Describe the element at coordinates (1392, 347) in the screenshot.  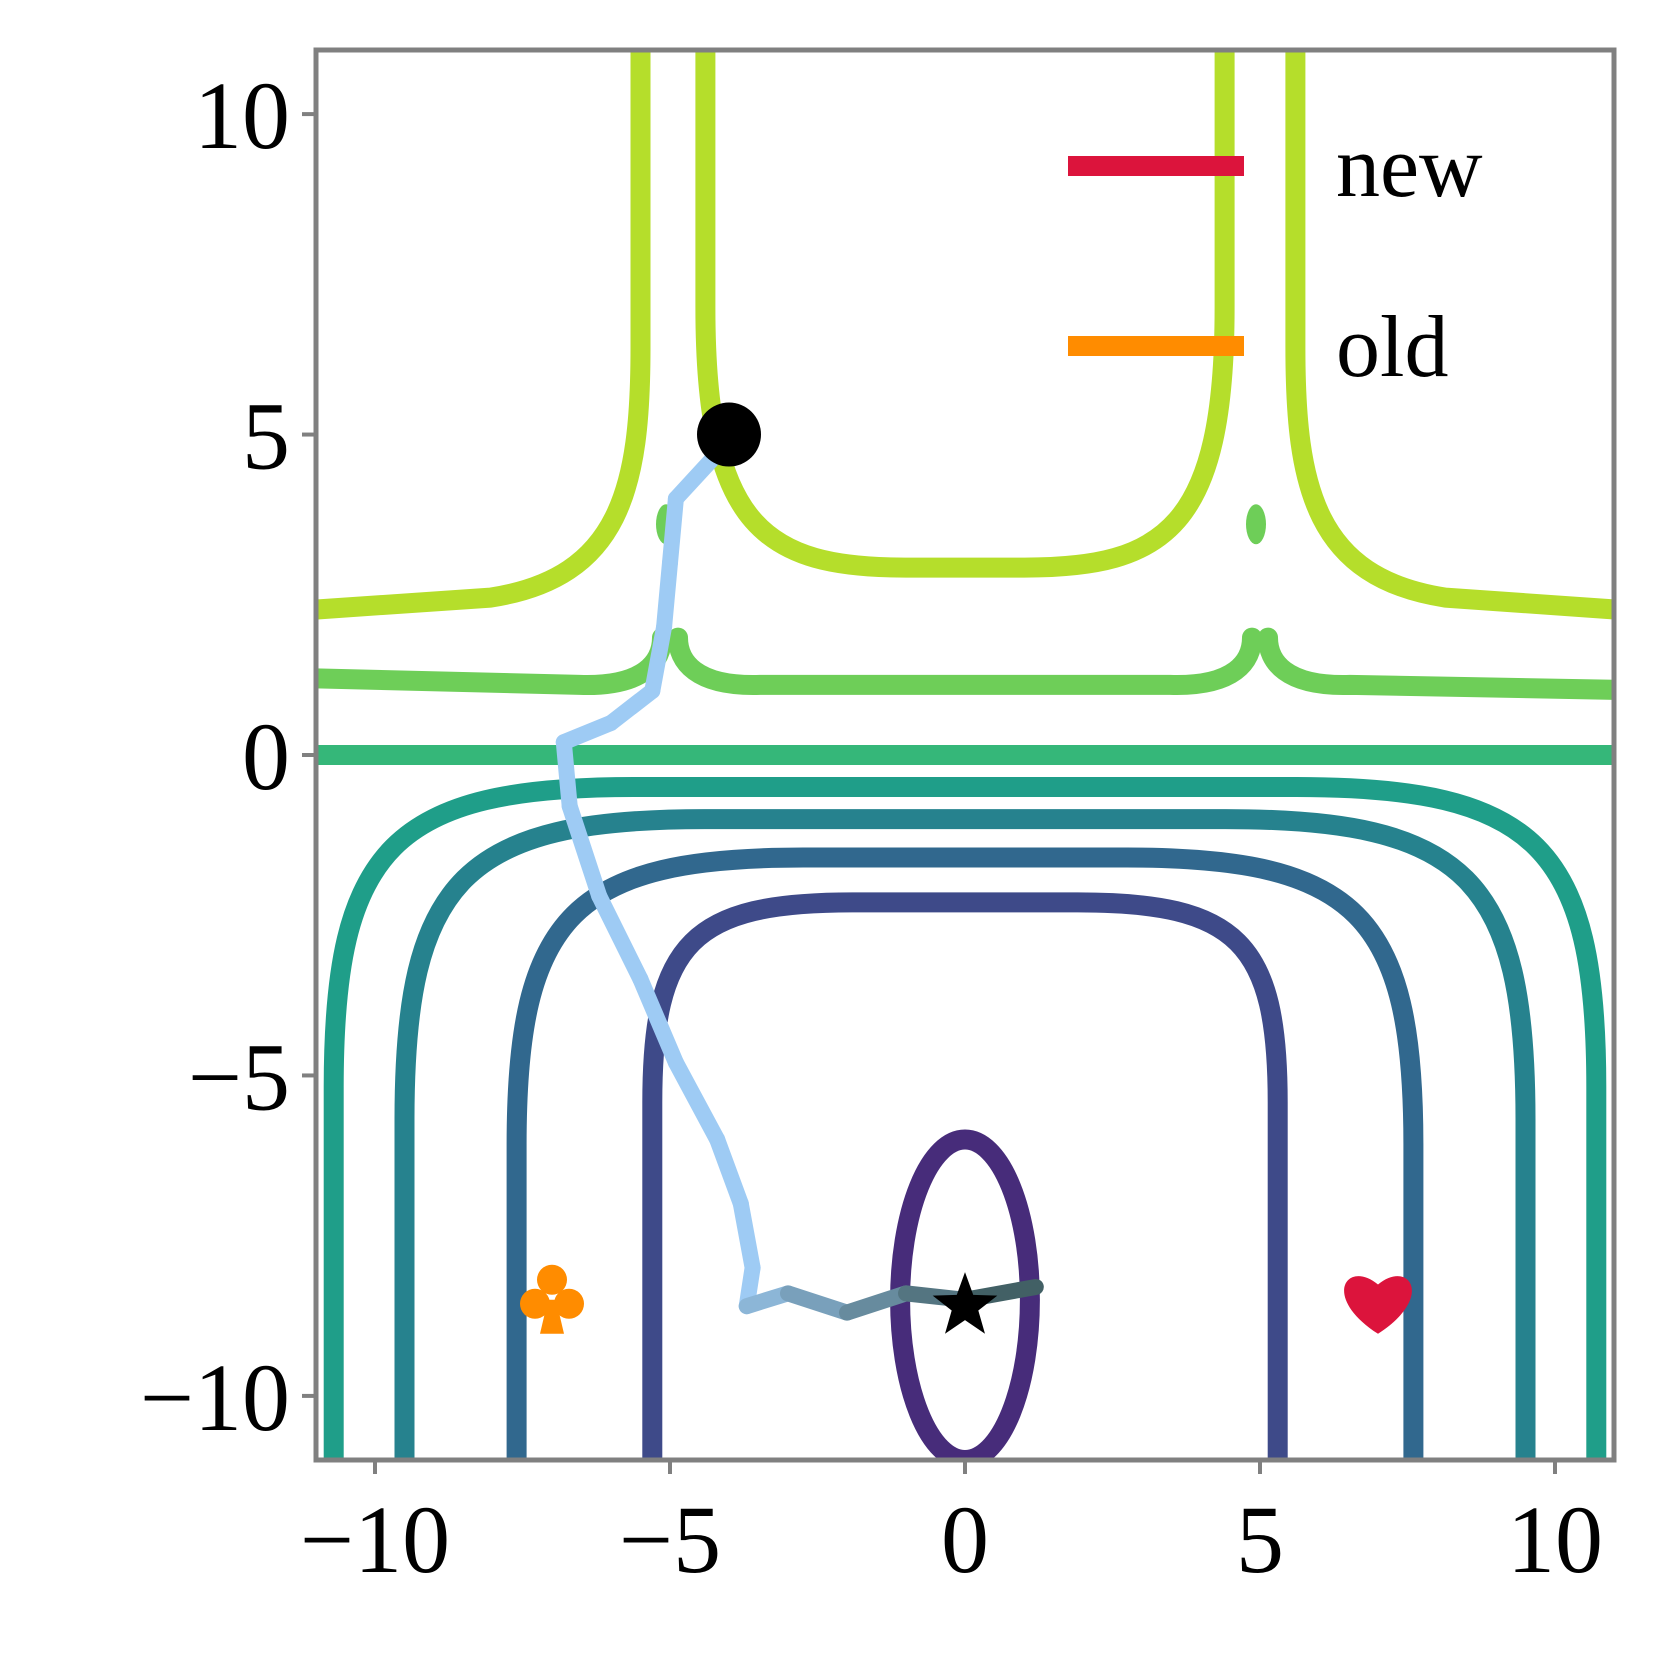
I see `legend-label-old: old` at that location.